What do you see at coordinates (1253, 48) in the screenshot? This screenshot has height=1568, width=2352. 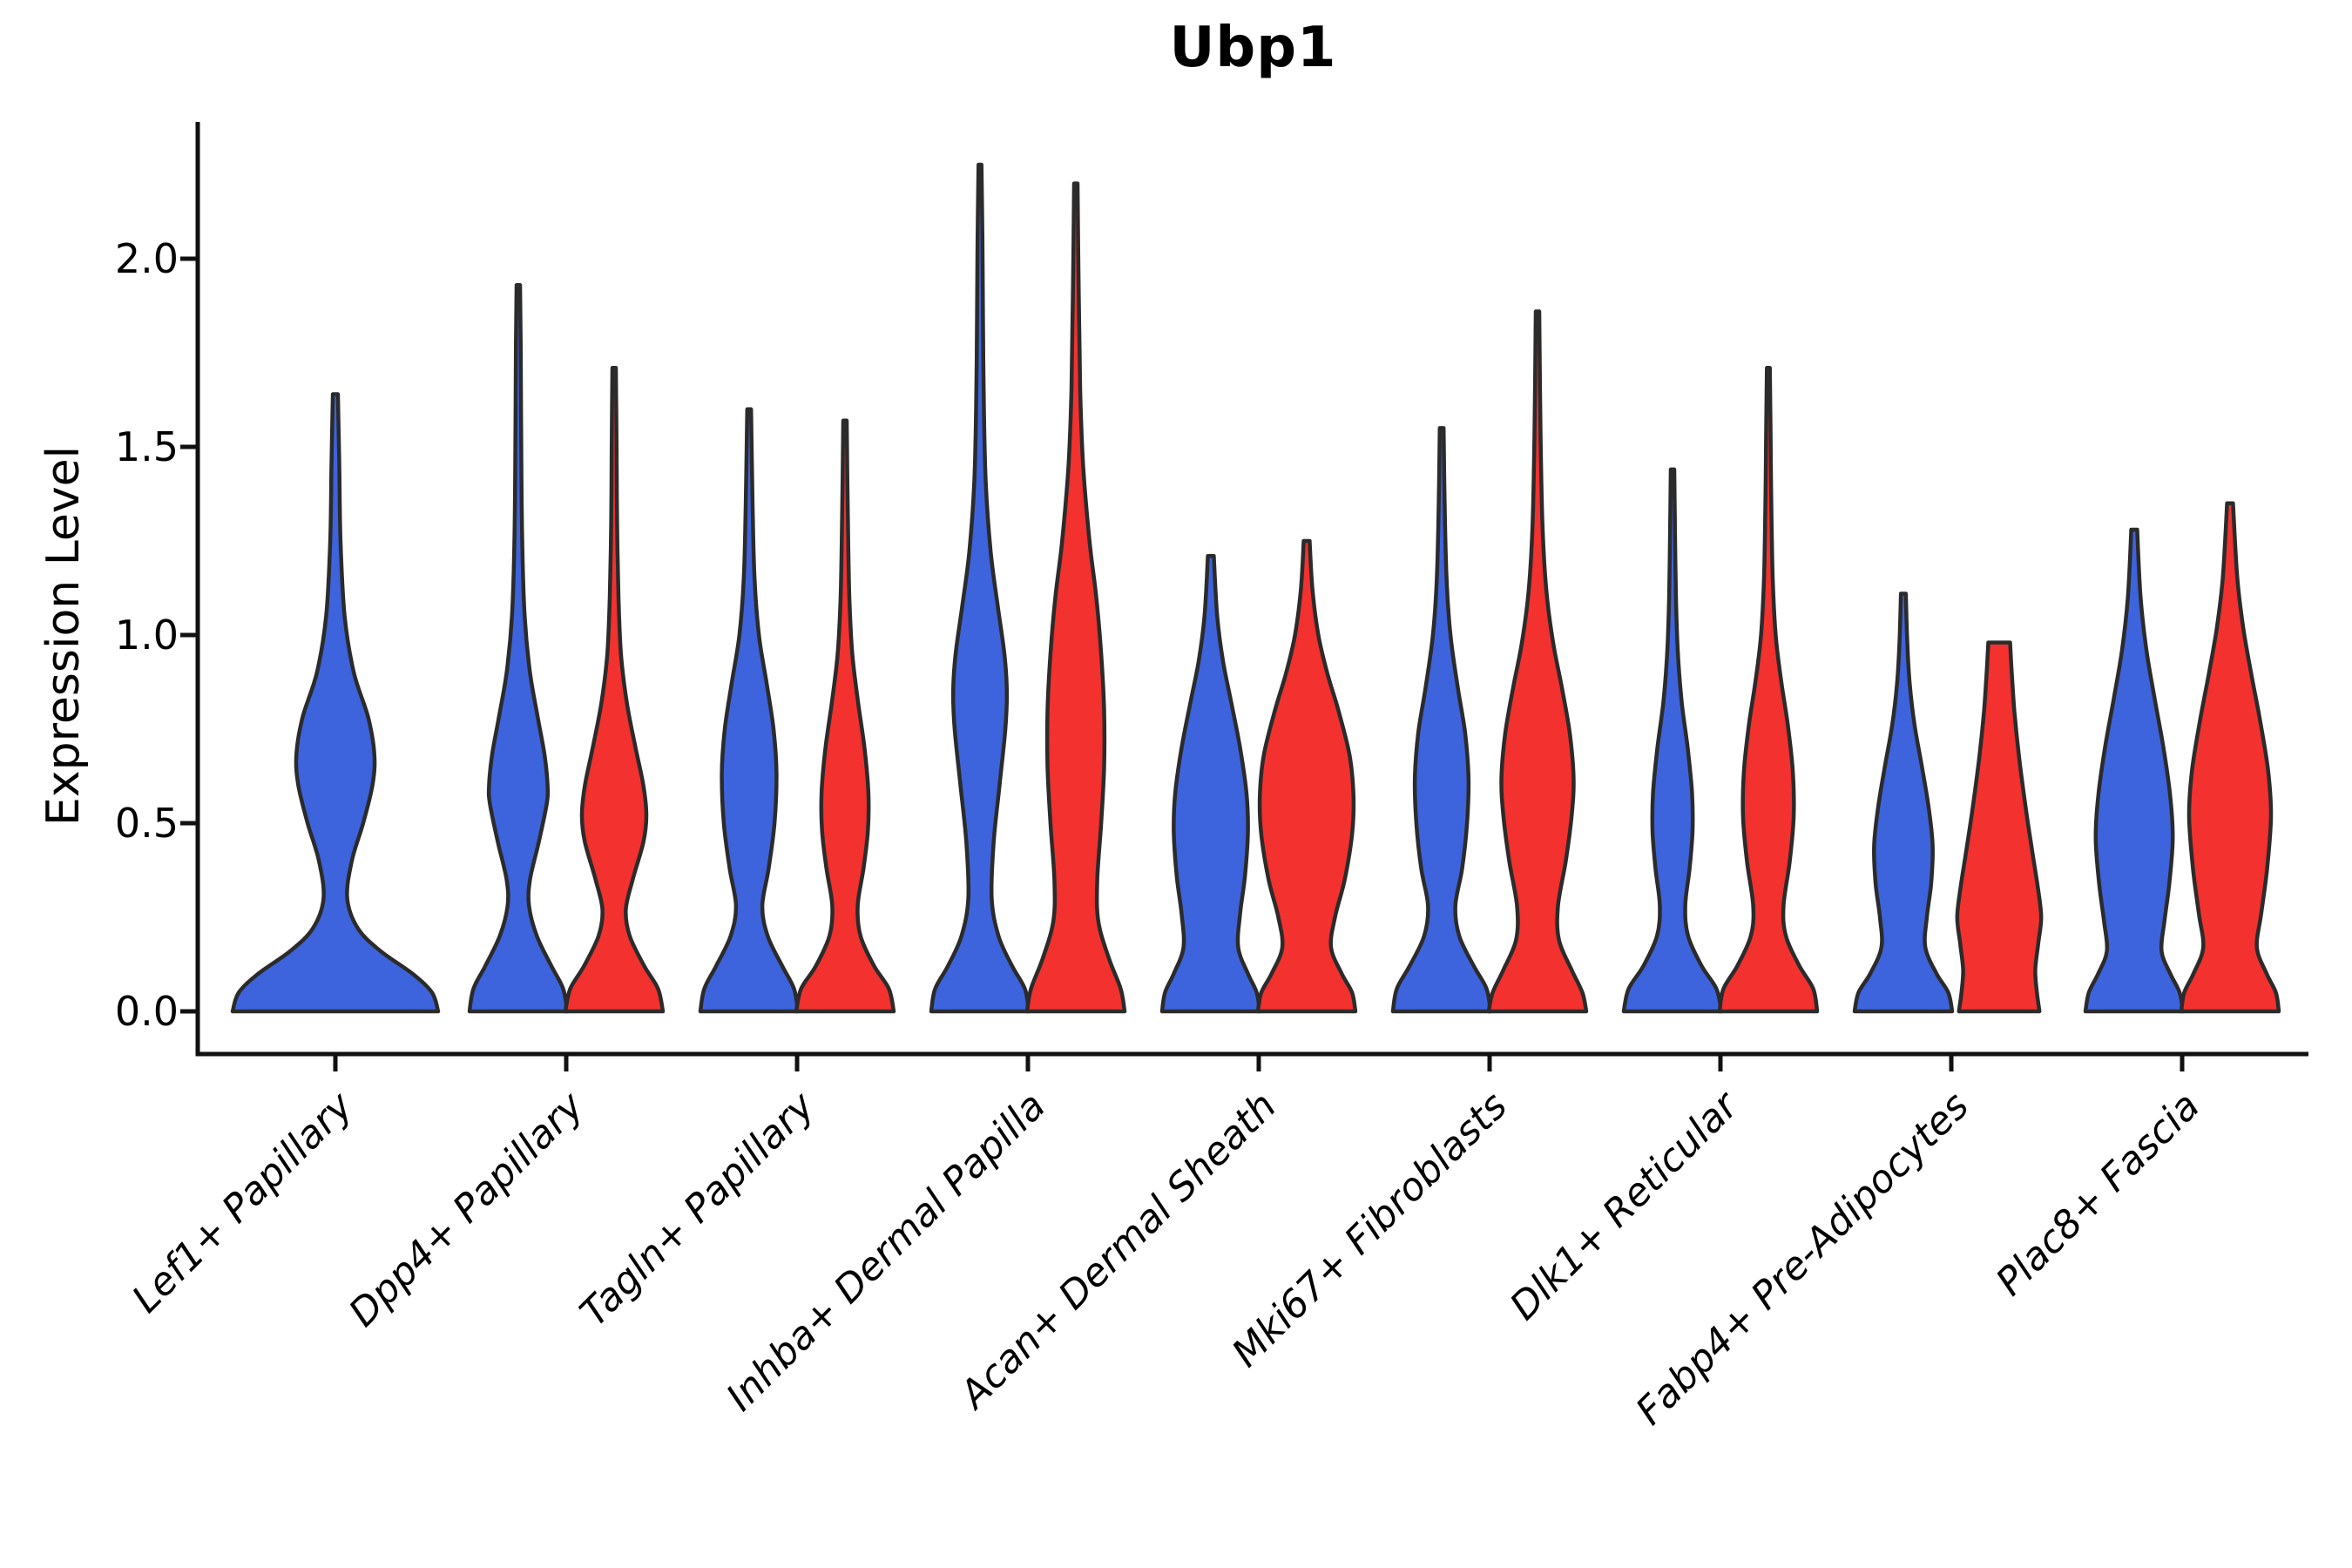 I see `chart-title: Ubp1` at bounding box center [1253, 48].